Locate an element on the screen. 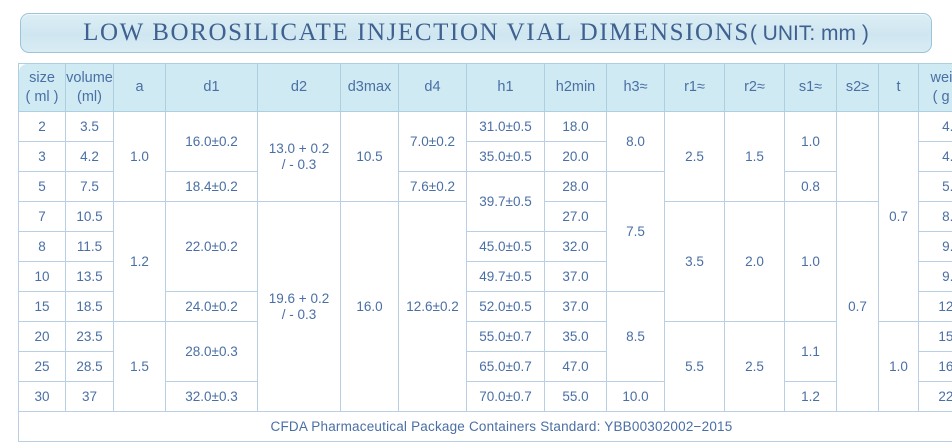 Image resolution: width=952 pixels, height=442 pixels. cell-volume: 11.5 is located at coordinates (90, 247).